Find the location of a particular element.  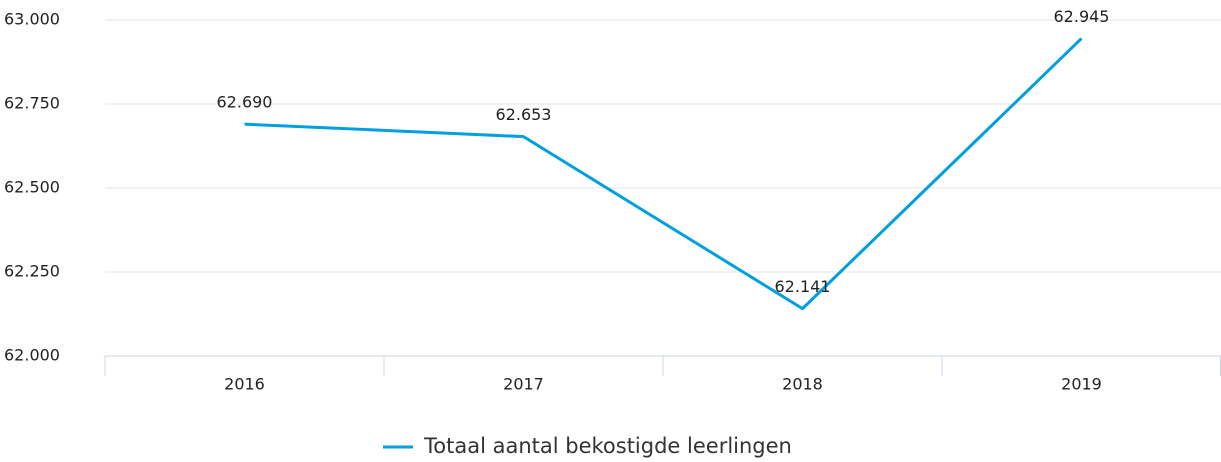

data-label: 62.690 is located at coordinates (245, 102).